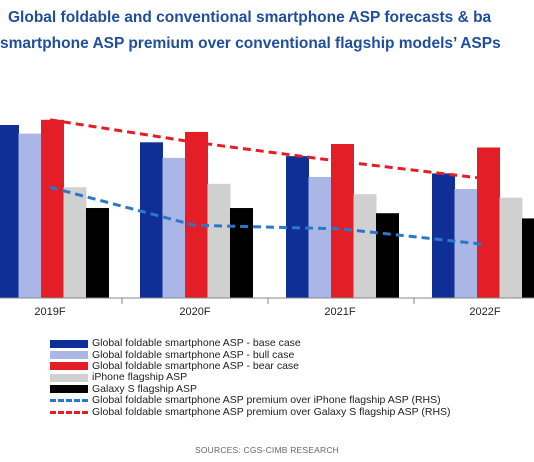 The height and width of the screenshot is (462, 534). I want to click on legend-label: iPhone flagship ASP, so click(140, 377).